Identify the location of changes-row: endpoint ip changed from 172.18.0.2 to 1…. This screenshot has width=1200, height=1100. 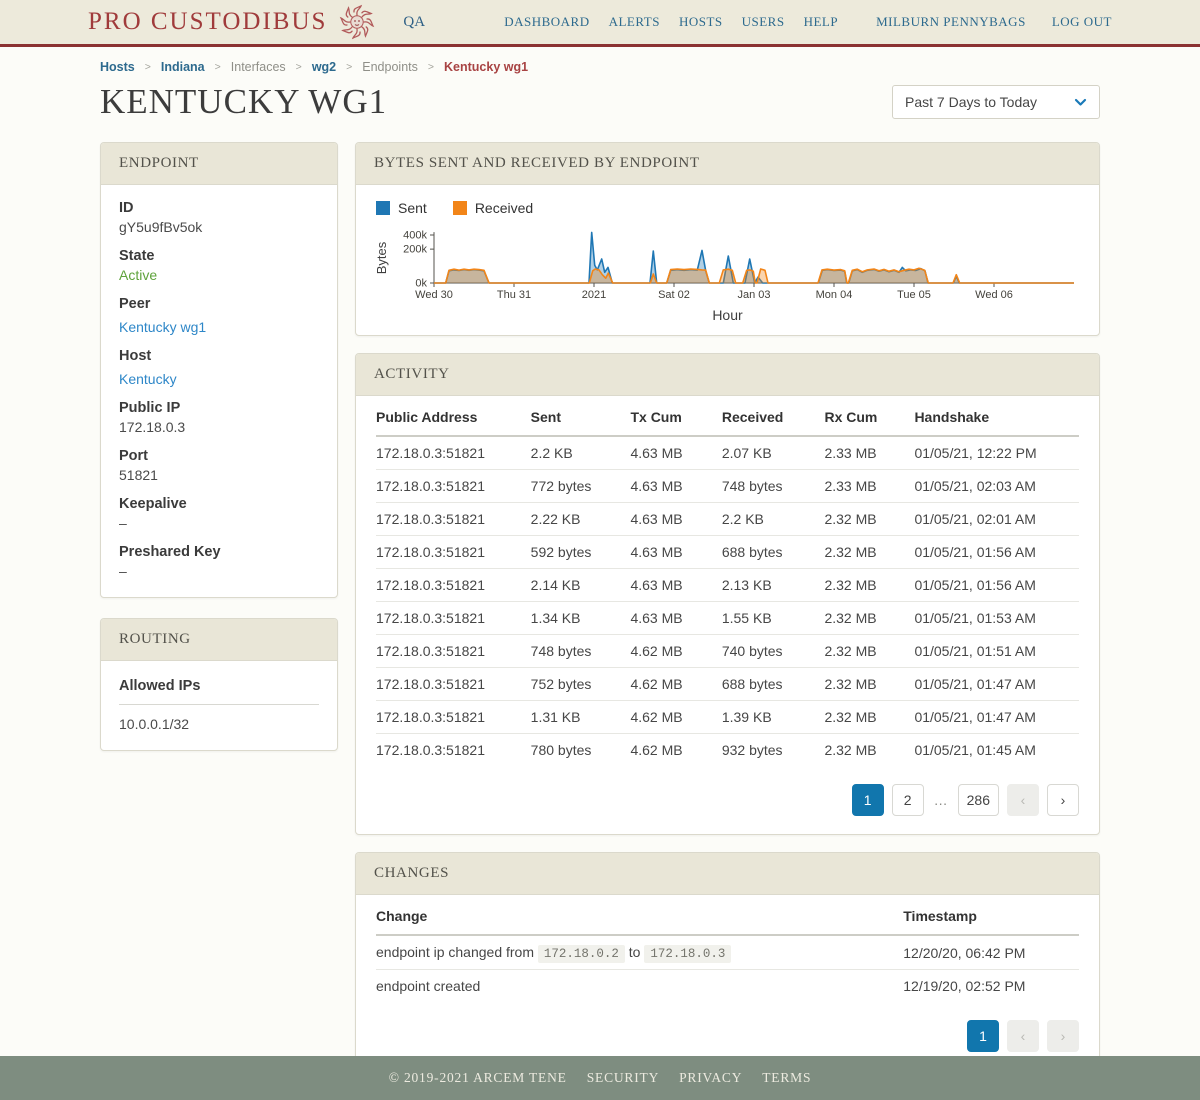
(727, 952).